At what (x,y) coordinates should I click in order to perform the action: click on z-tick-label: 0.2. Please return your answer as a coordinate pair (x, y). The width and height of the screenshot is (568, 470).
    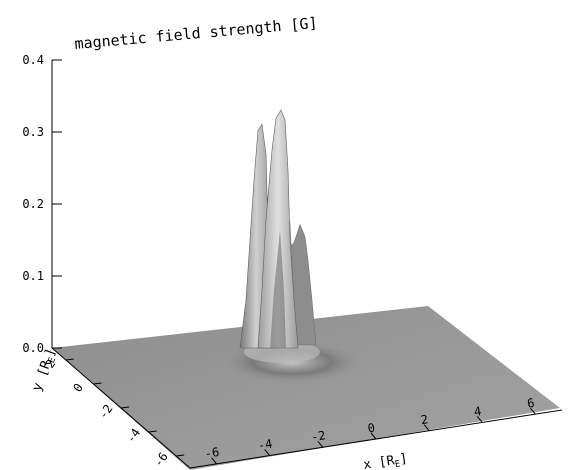
    Looking at the image, I should click on (33, 204).